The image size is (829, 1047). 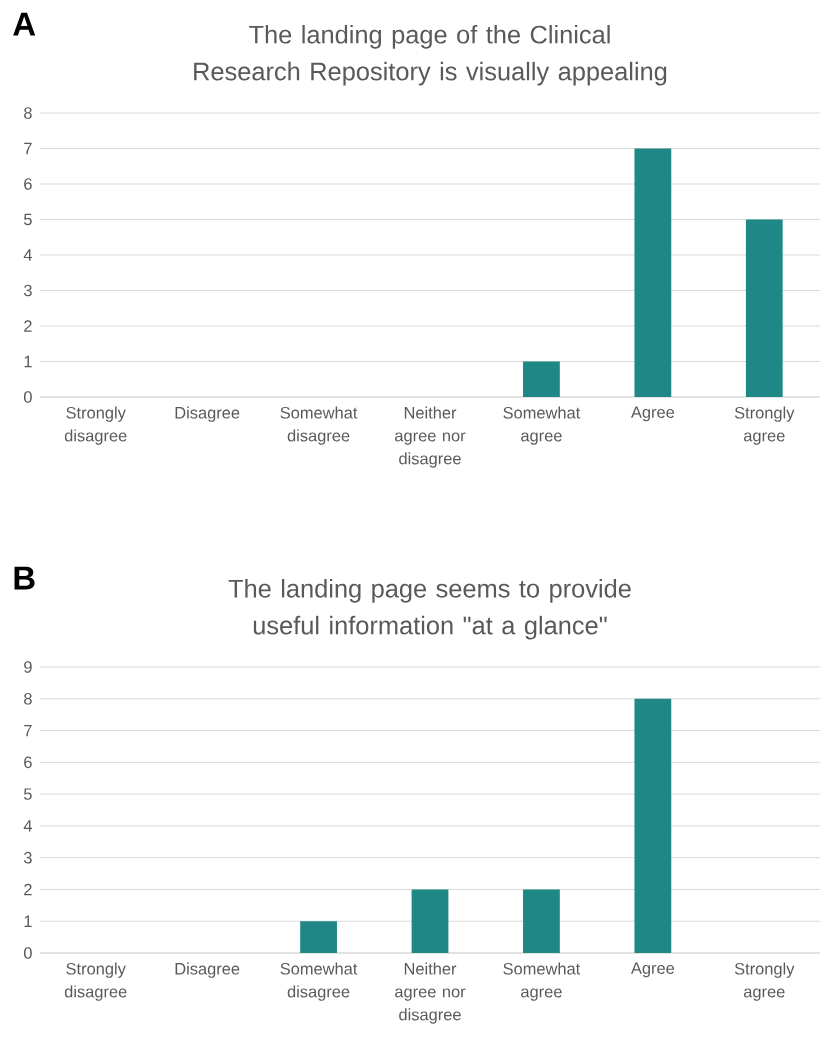 What do you see at coordinates (28, 667) in the screenshot?
I see `y-tick-label: 9` at bounding box center [28, 667].